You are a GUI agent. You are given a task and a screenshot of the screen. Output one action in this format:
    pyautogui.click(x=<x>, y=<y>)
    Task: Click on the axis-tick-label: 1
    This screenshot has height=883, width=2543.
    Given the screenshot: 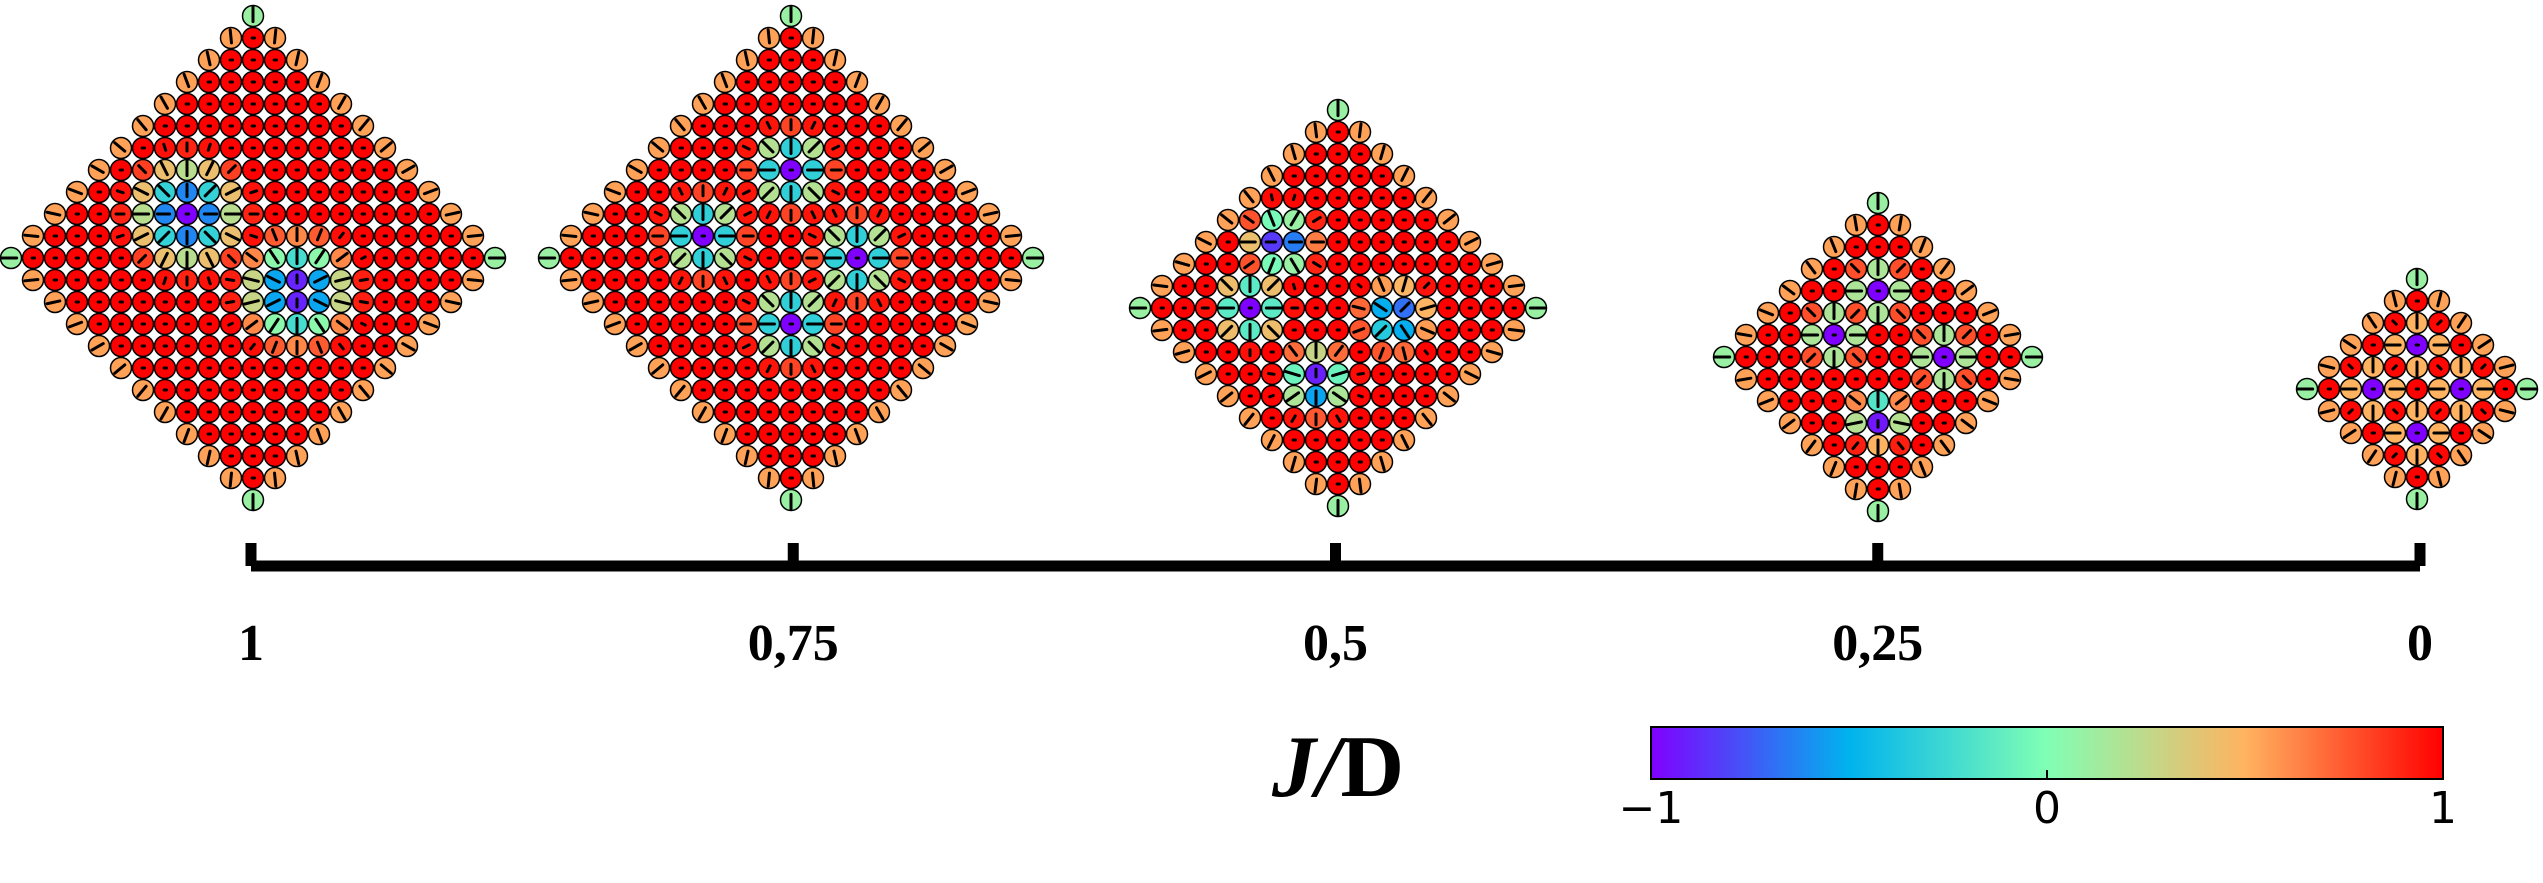 What is the action you would take?
    pyautogui.click(x=251, y=643)
    